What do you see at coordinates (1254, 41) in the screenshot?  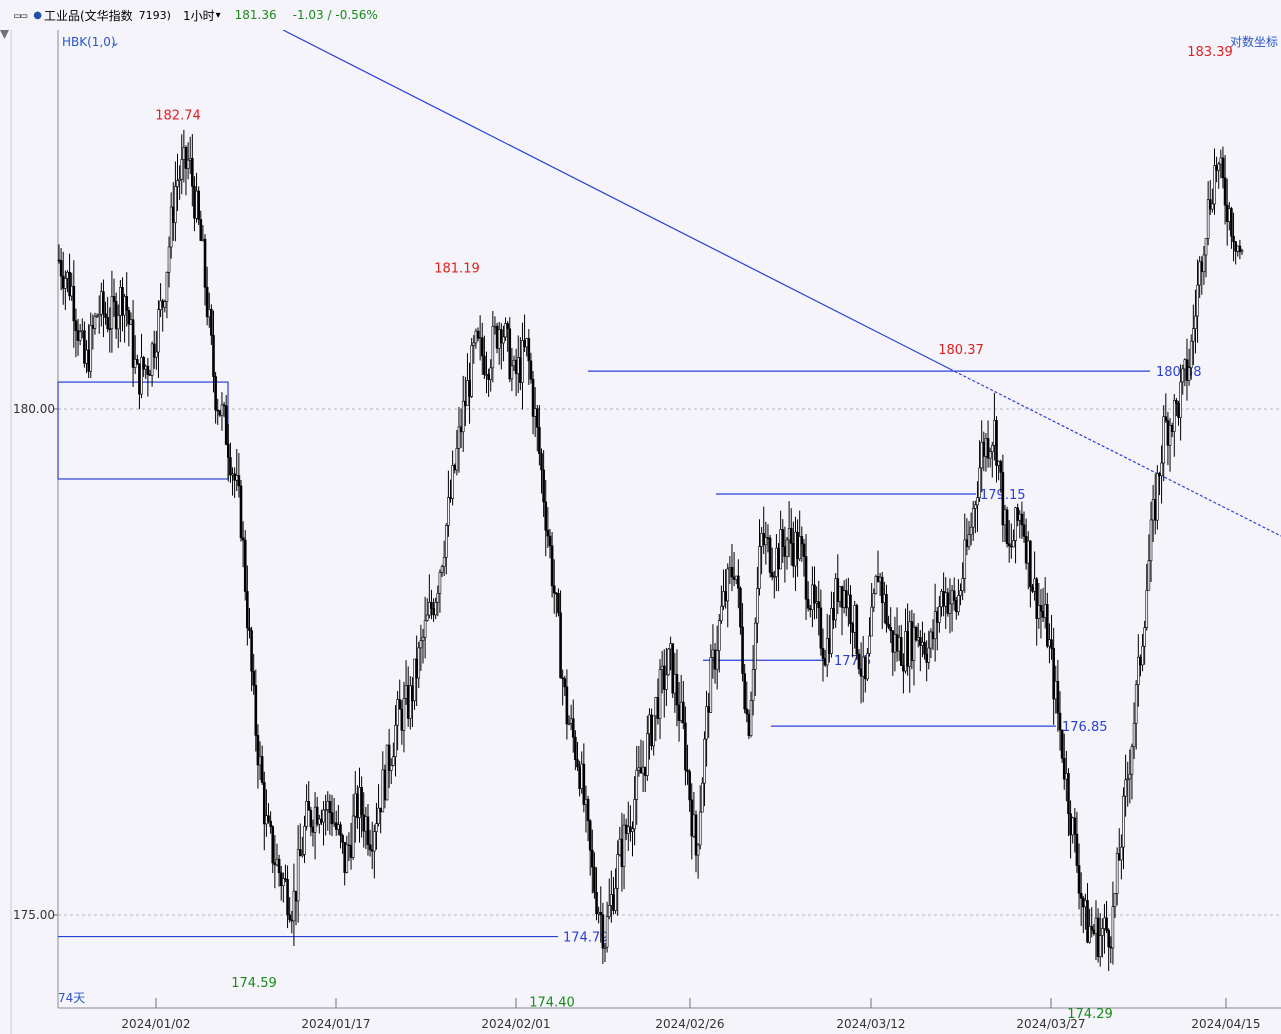 I see `log-scale-label: 对数坐标` at bounding box center [1254, 41].